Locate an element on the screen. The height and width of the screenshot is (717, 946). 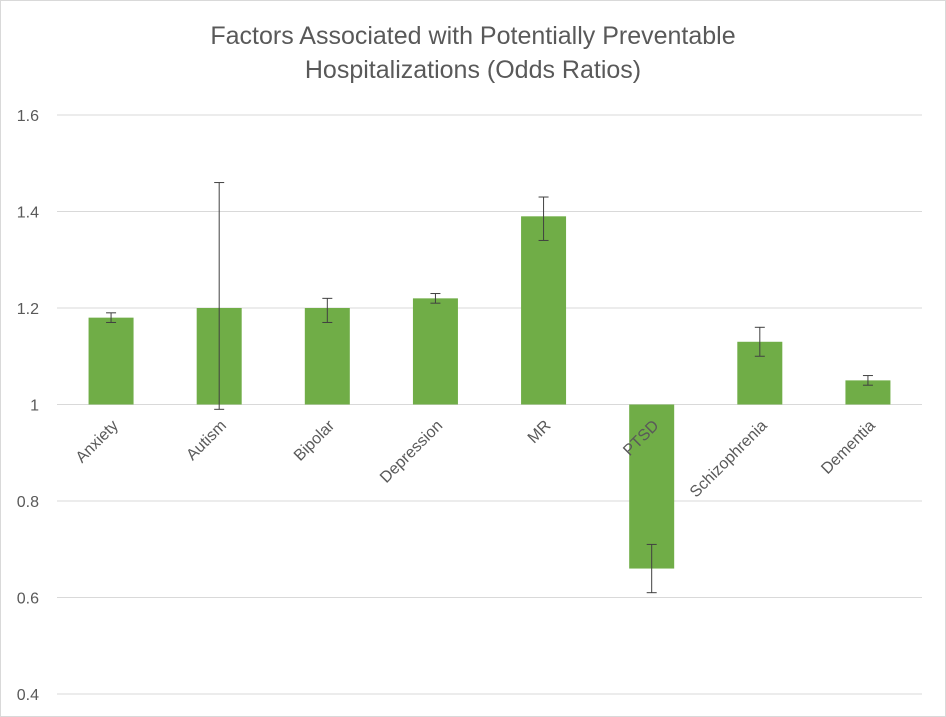
category-label-depression: Depression is located at coordinates (411, 451).